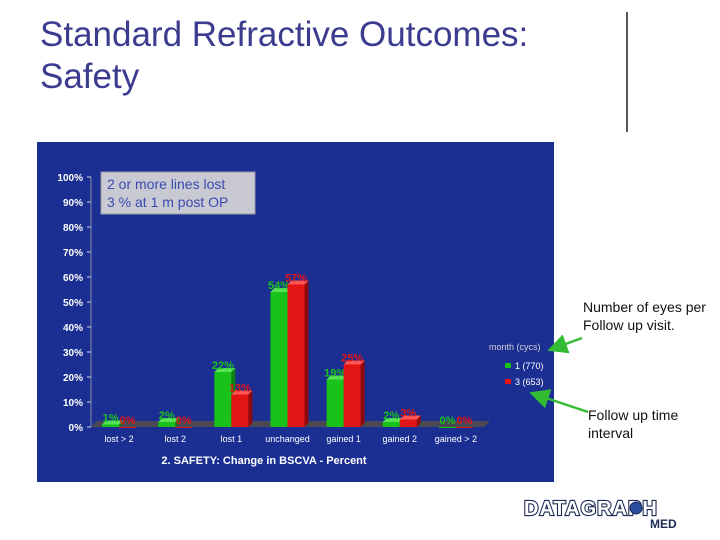  What do you see at coordinates (515, 347) in the screenshot?
I see `legend-title: month (cycs)` at bounding box center [515, 347].